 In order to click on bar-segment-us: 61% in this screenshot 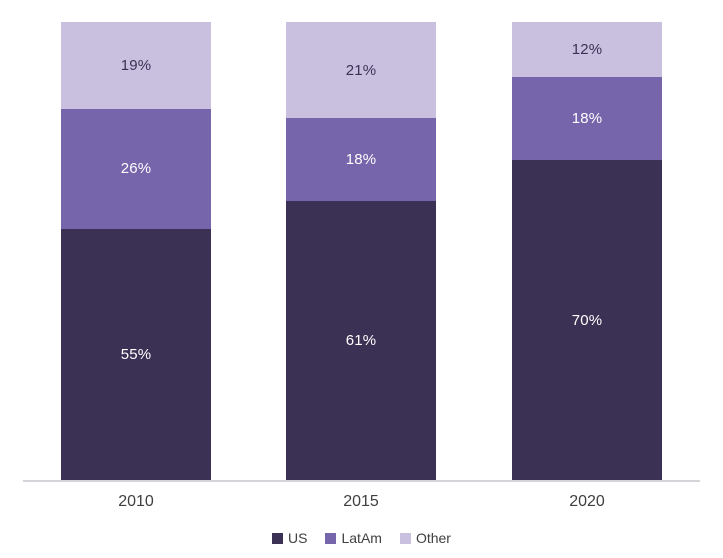, I will do `click(361, 340)`.